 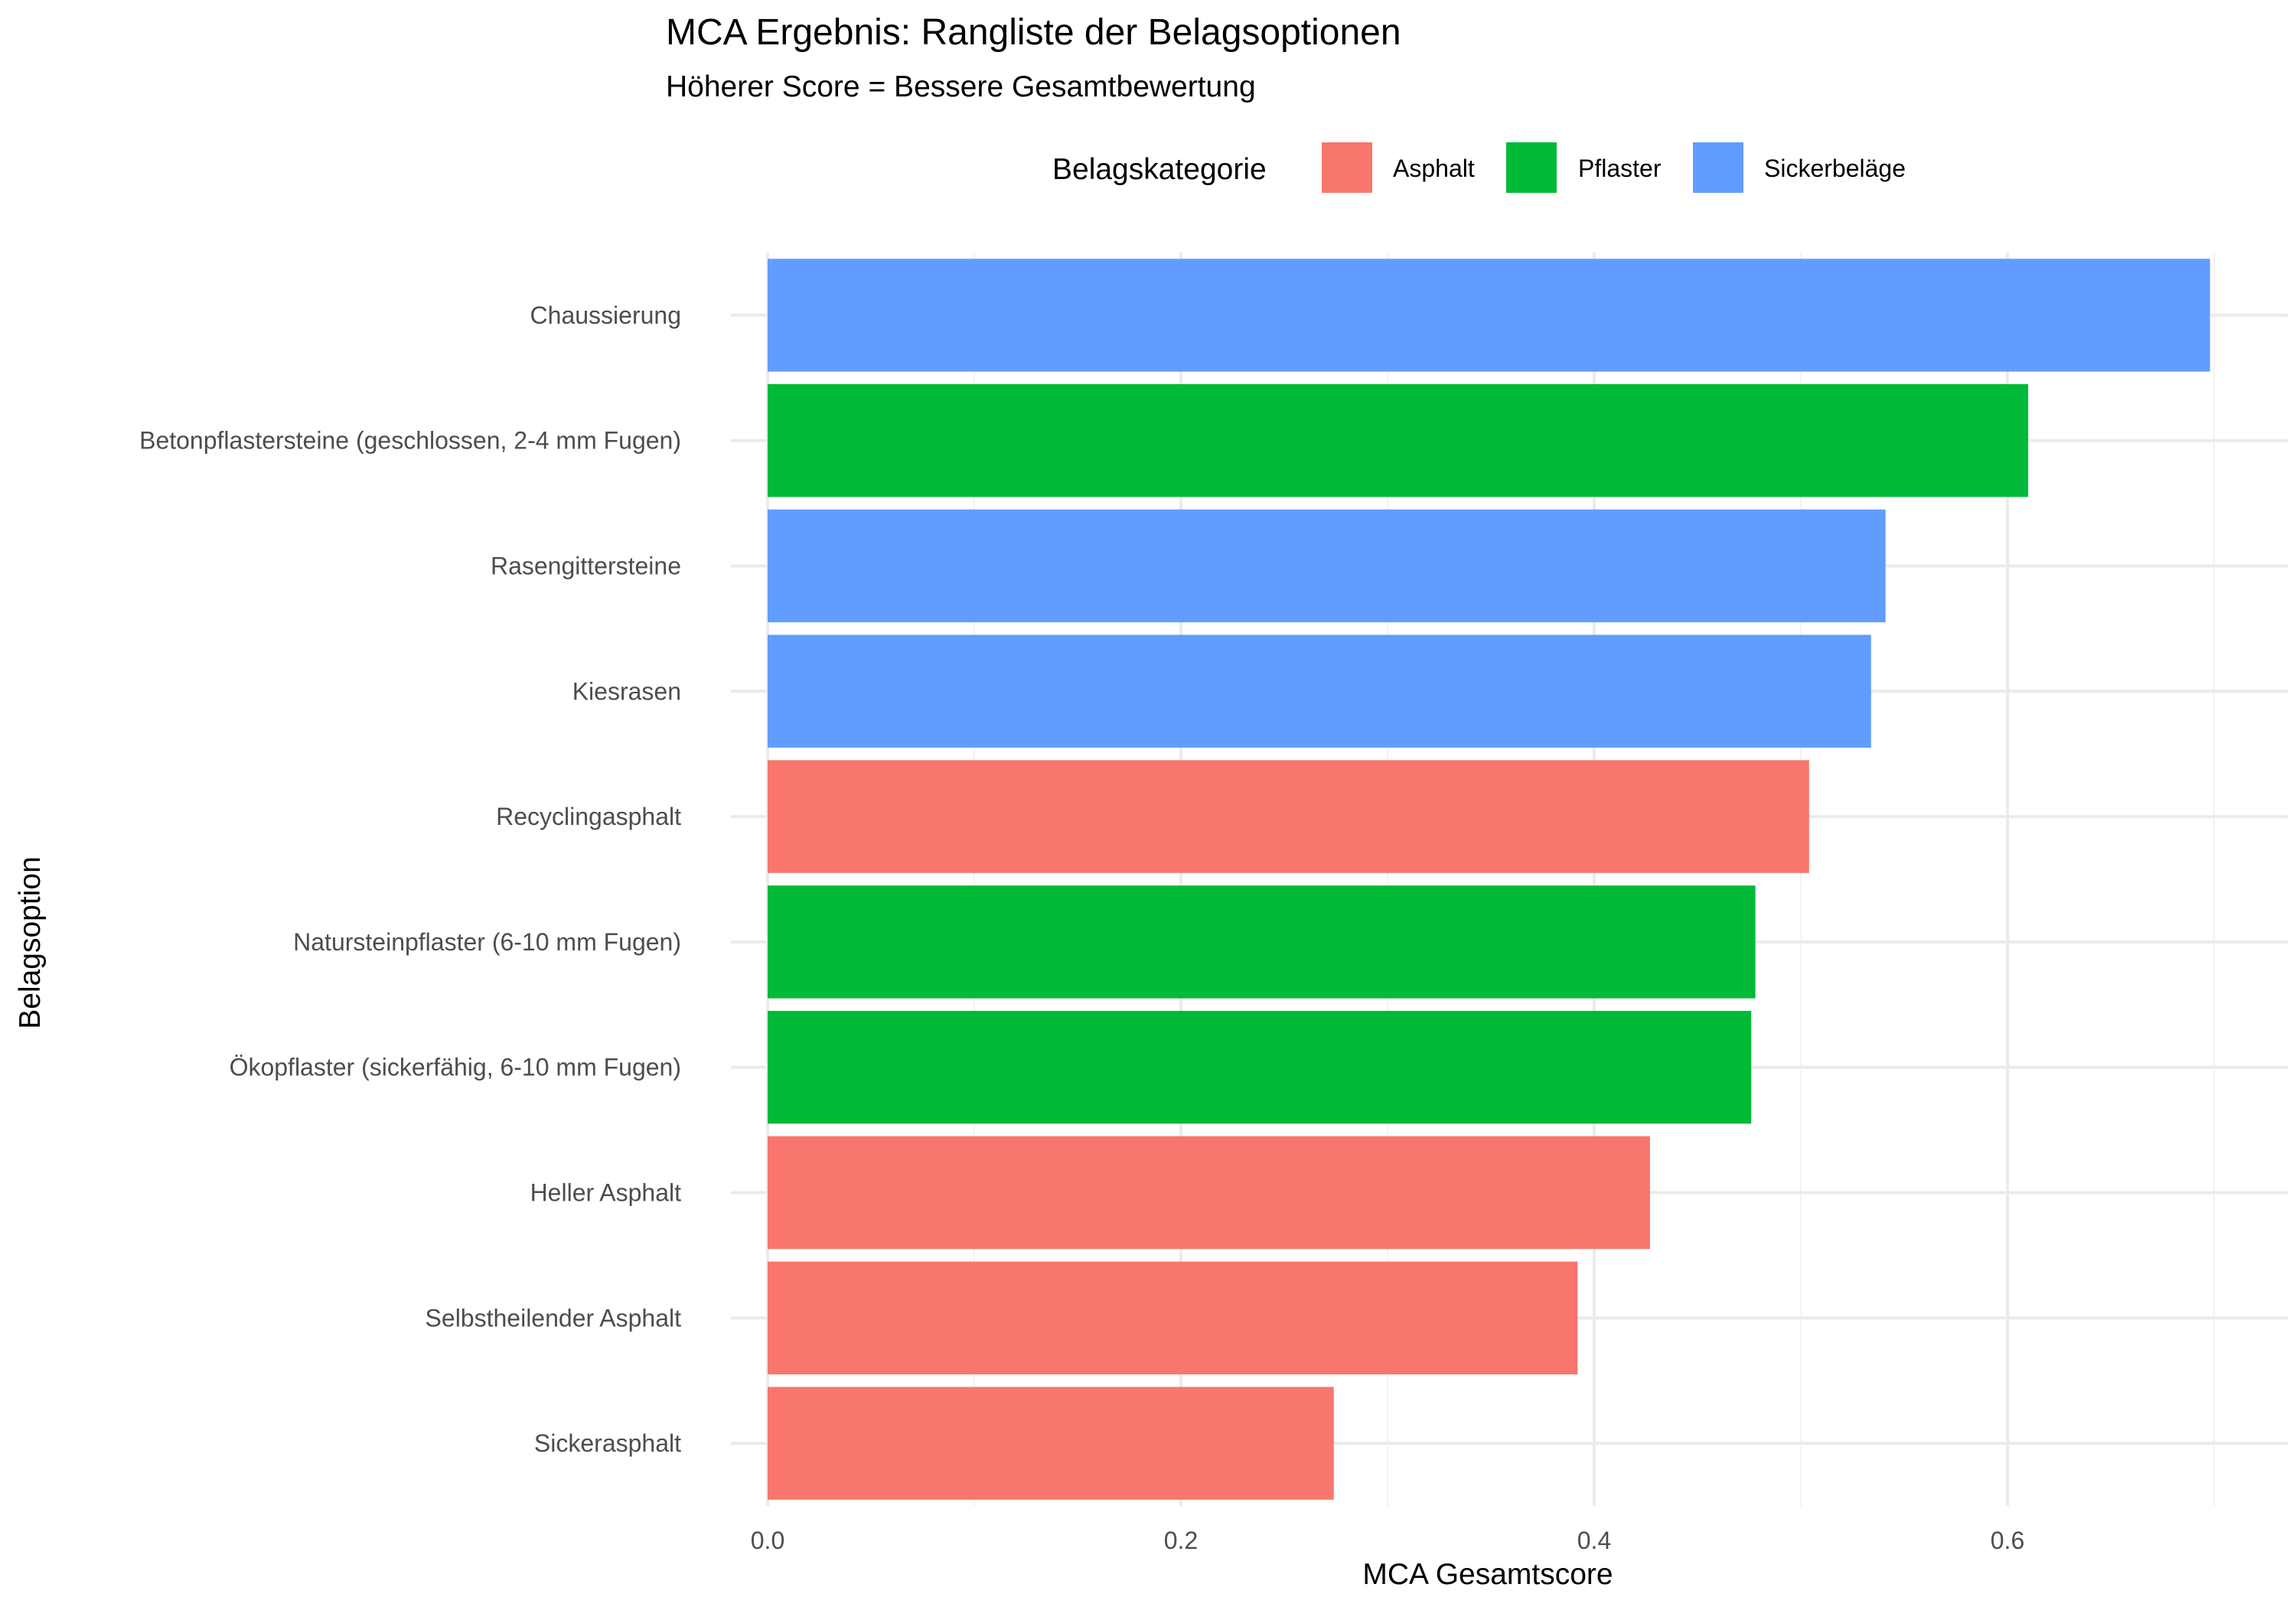 What do you see at coordinates (607, 1443) in the screenshot?
I see `y-tick-label: Sickerasphalt` at bounding box center [607, 1443].